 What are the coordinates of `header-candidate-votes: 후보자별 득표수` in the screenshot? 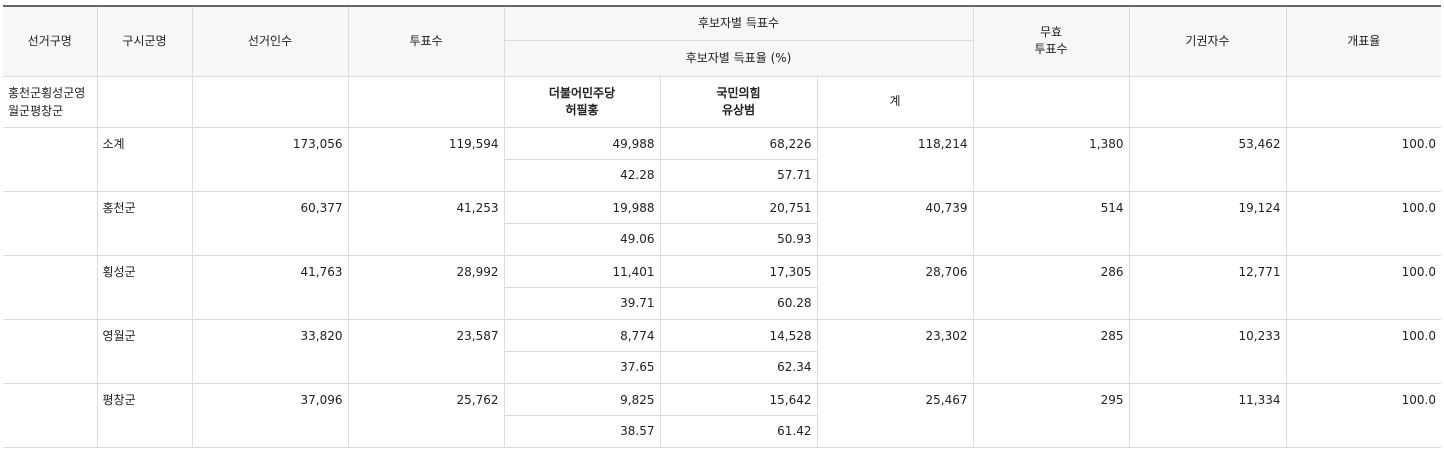 It's located at (738, 23).